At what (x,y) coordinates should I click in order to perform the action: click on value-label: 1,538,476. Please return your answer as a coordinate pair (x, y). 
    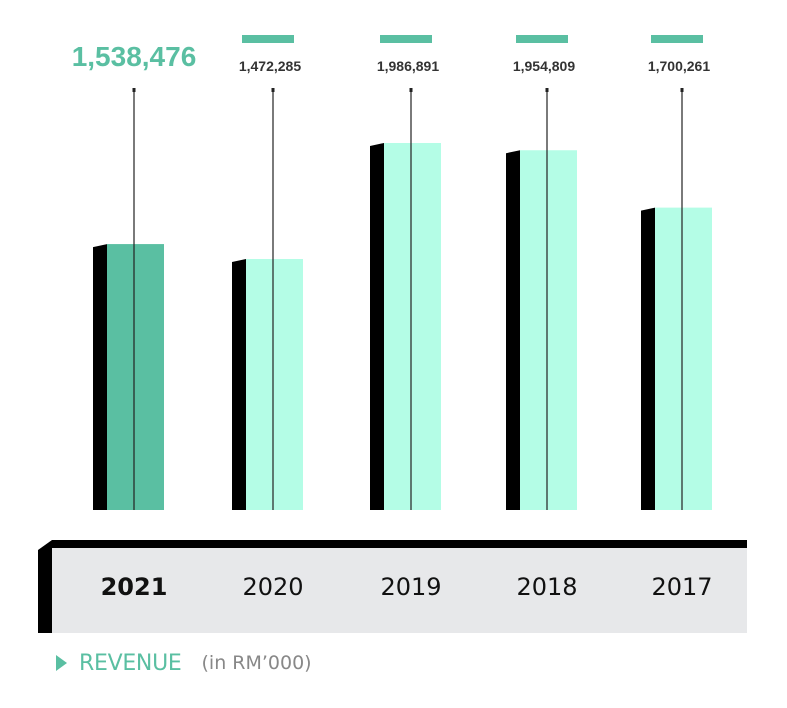
    Looking at the image, I should click on (134, 56).